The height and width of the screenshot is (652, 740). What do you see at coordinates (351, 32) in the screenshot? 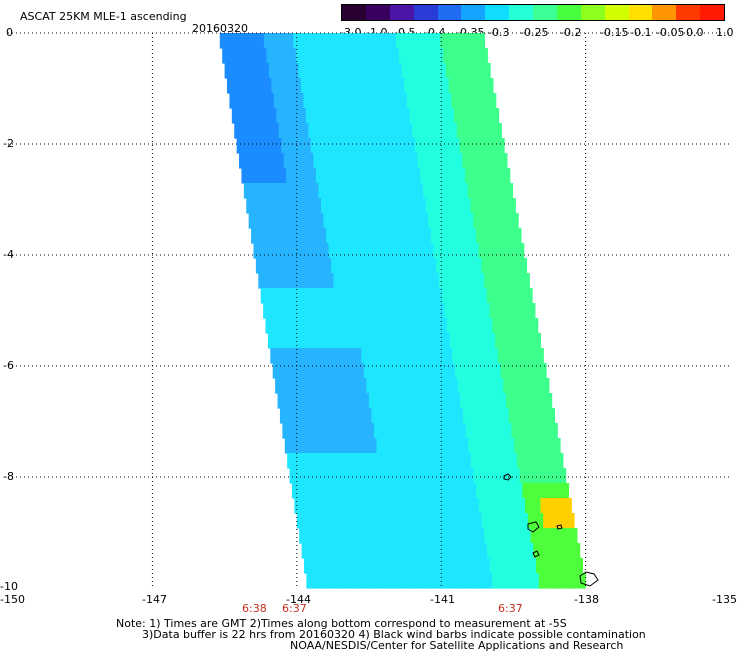
I see `colorbar-label: -3.0` at bounding box center [351, 32].